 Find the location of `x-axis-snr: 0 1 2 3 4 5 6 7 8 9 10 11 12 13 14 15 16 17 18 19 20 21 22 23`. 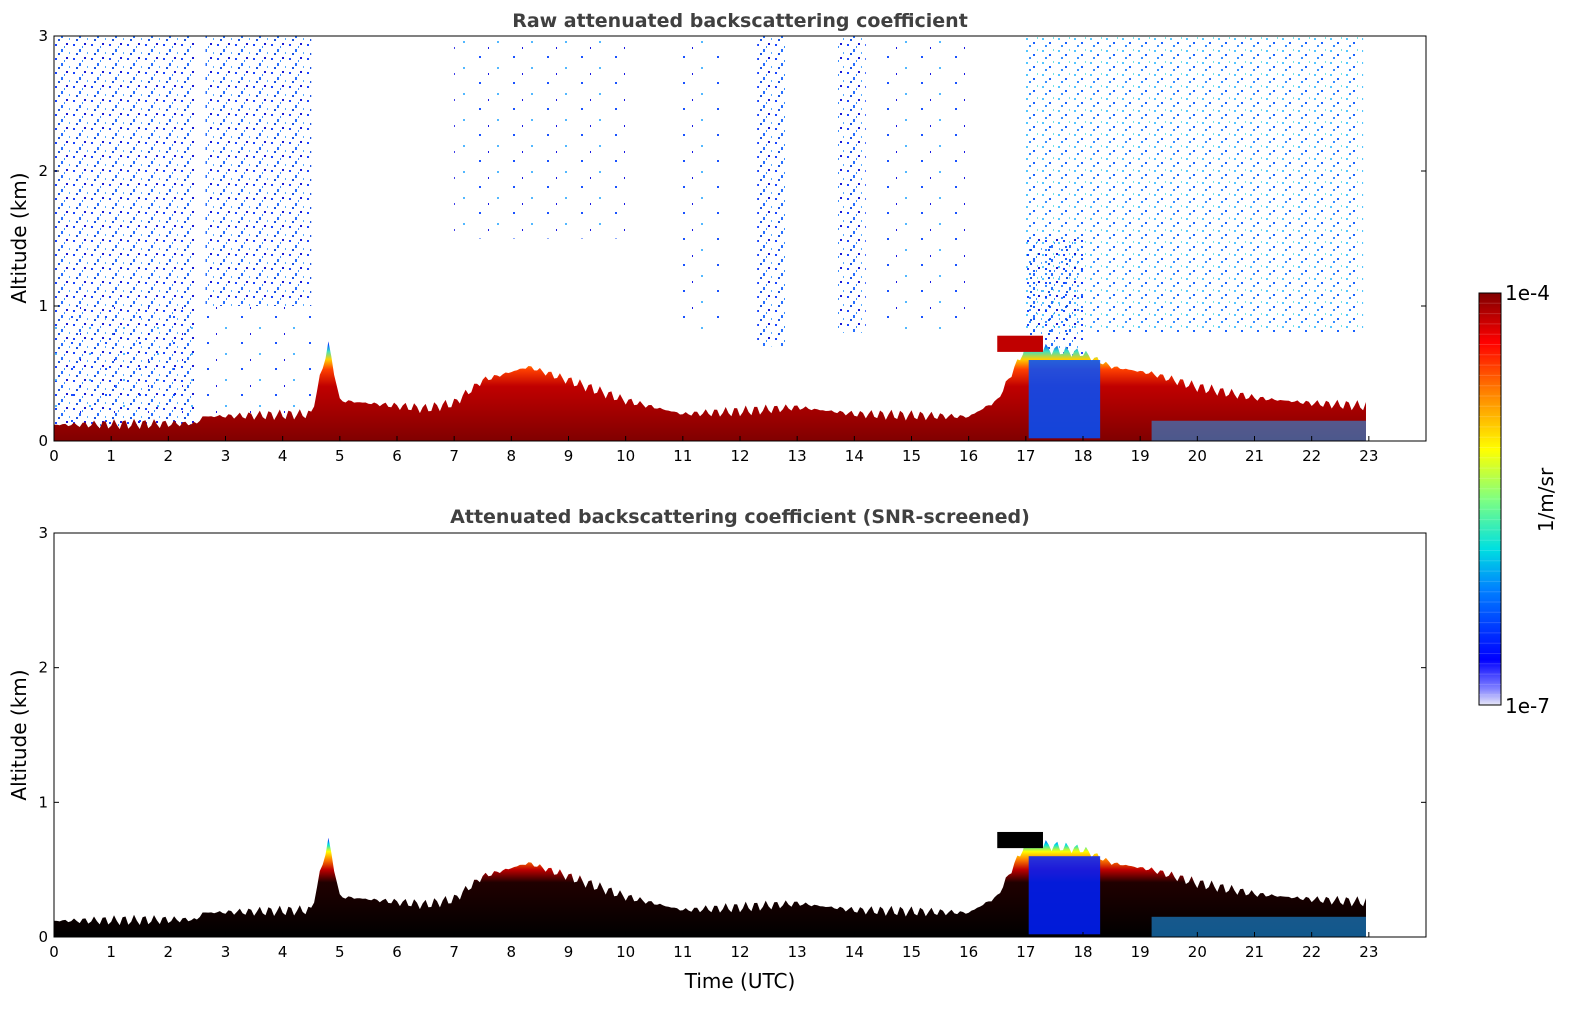

x-axis-snr: 0 1 2 3 4 5 6 7 8 9 10 11 12 13 14 15 16 17 18 19 20 21 22 23 is located at coordinates (713, 946).